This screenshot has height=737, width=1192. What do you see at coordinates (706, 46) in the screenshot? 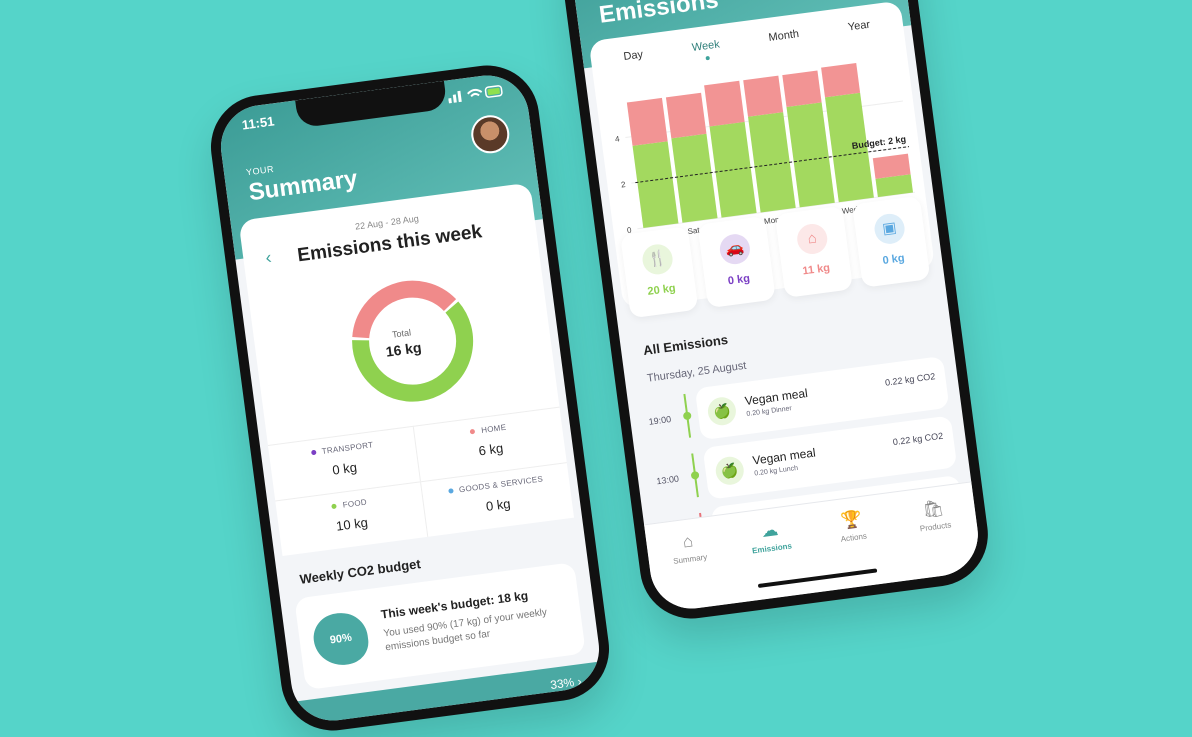
I see `tab-label: Week` at bounding box center [706, 46].